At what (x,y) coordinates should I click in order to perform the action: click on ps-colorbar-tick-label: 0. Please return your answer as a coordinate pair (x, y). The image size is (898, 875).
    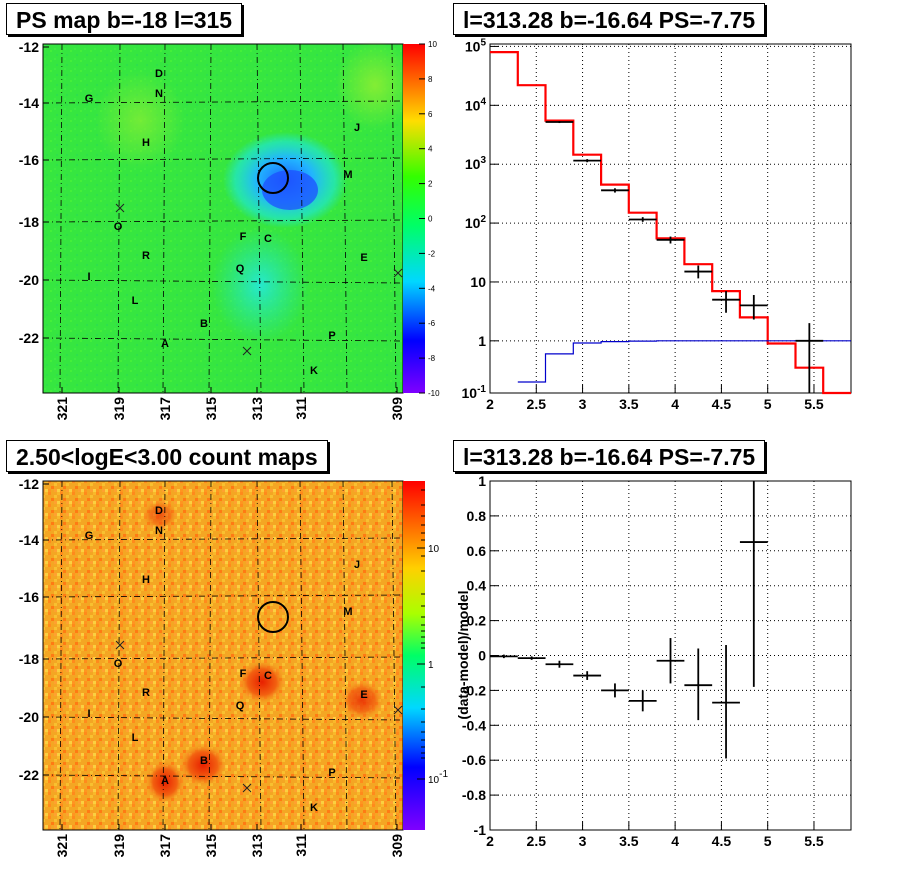
    Looking at the image, I should click on (430, 219).